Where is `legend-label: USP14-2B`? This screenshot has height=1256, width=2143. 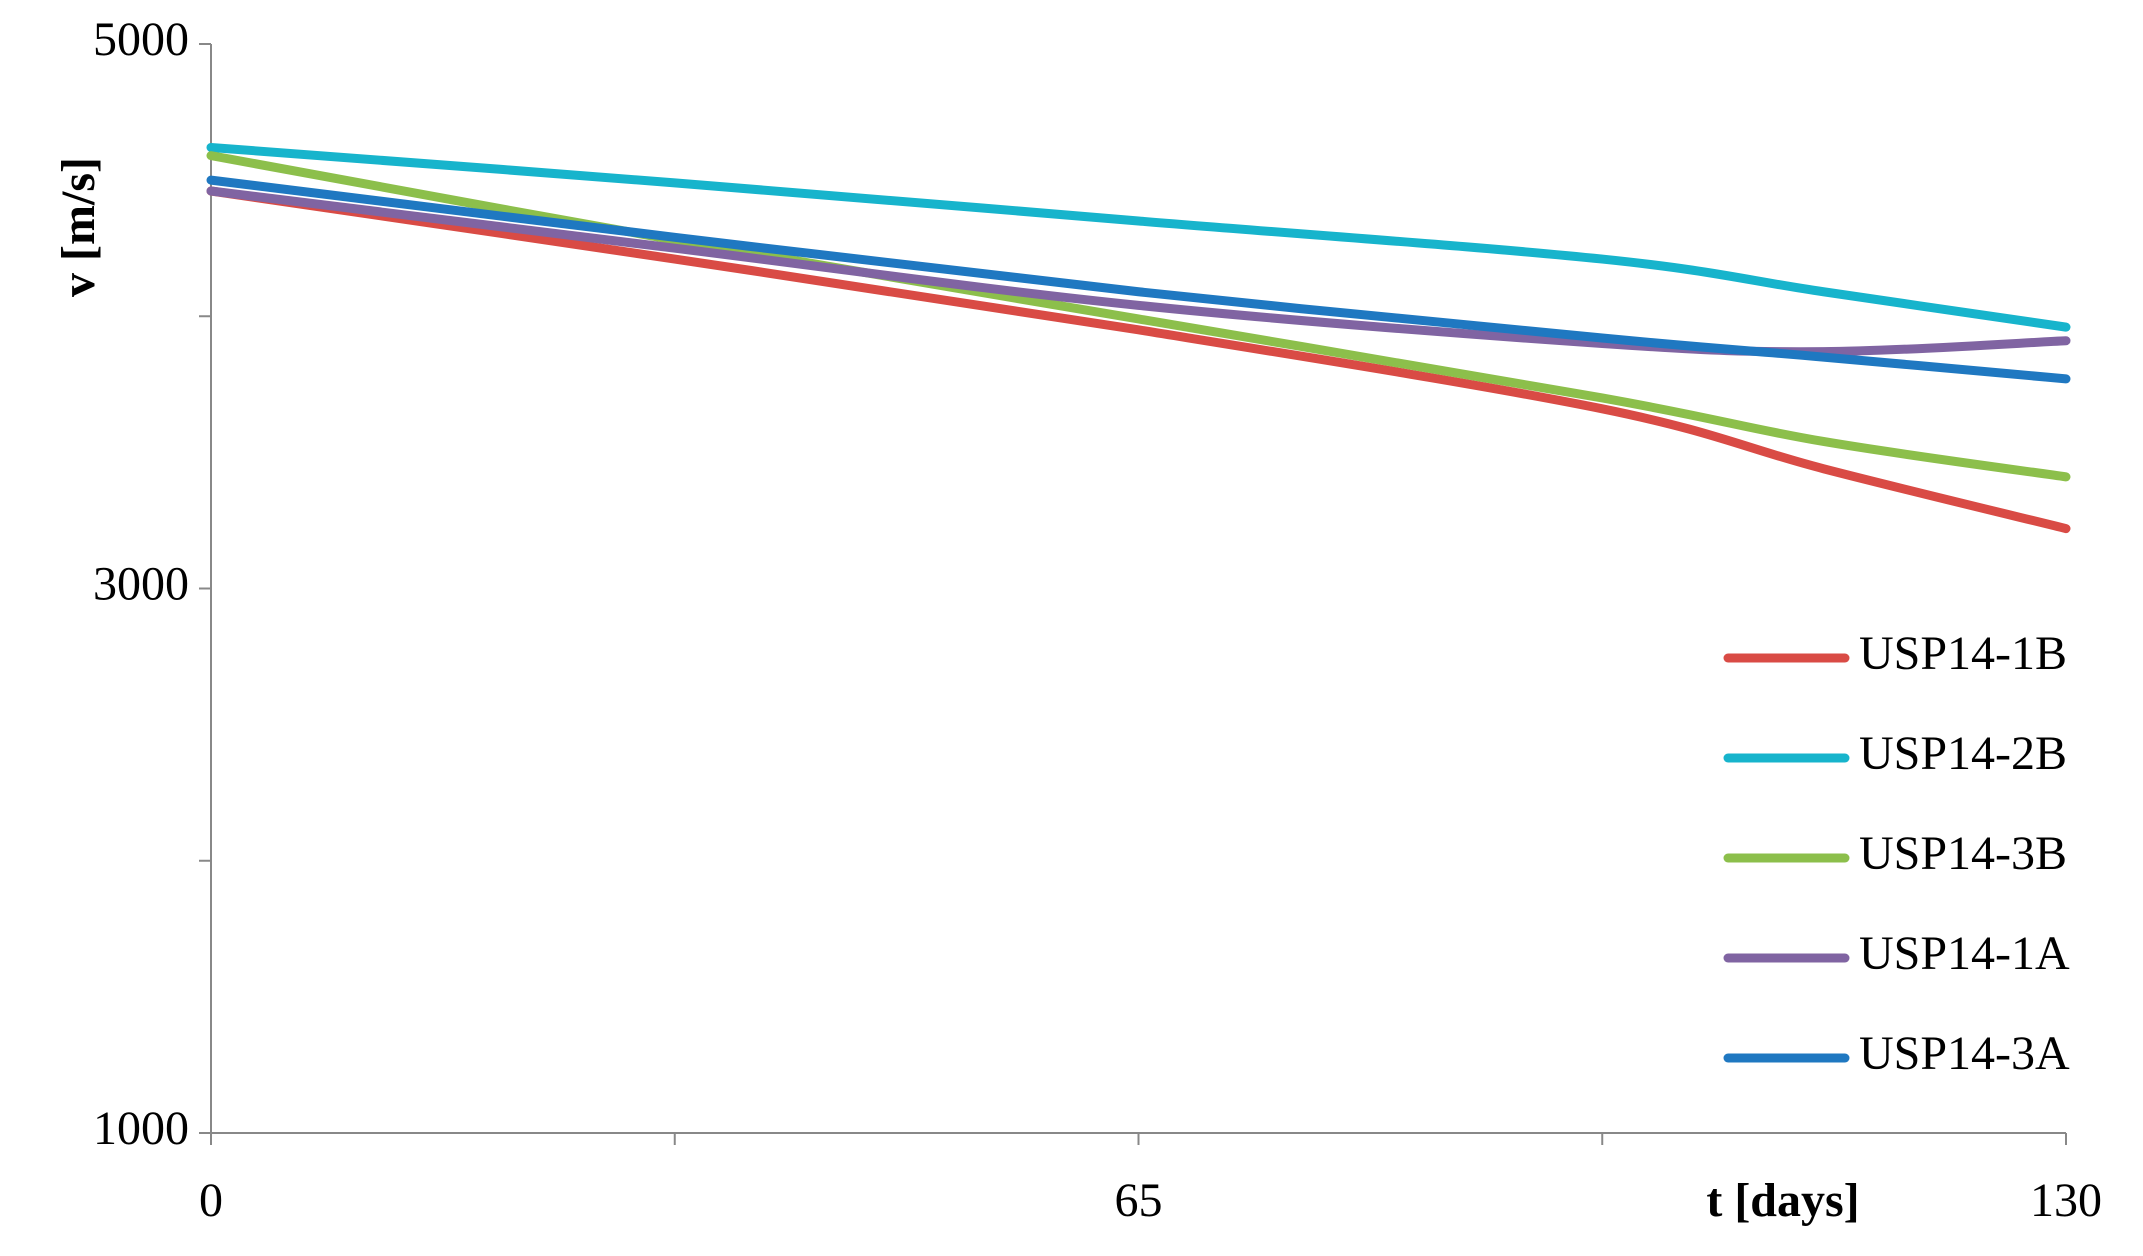 legend-label: USP14-2B is located at coordinates (1963, 753).